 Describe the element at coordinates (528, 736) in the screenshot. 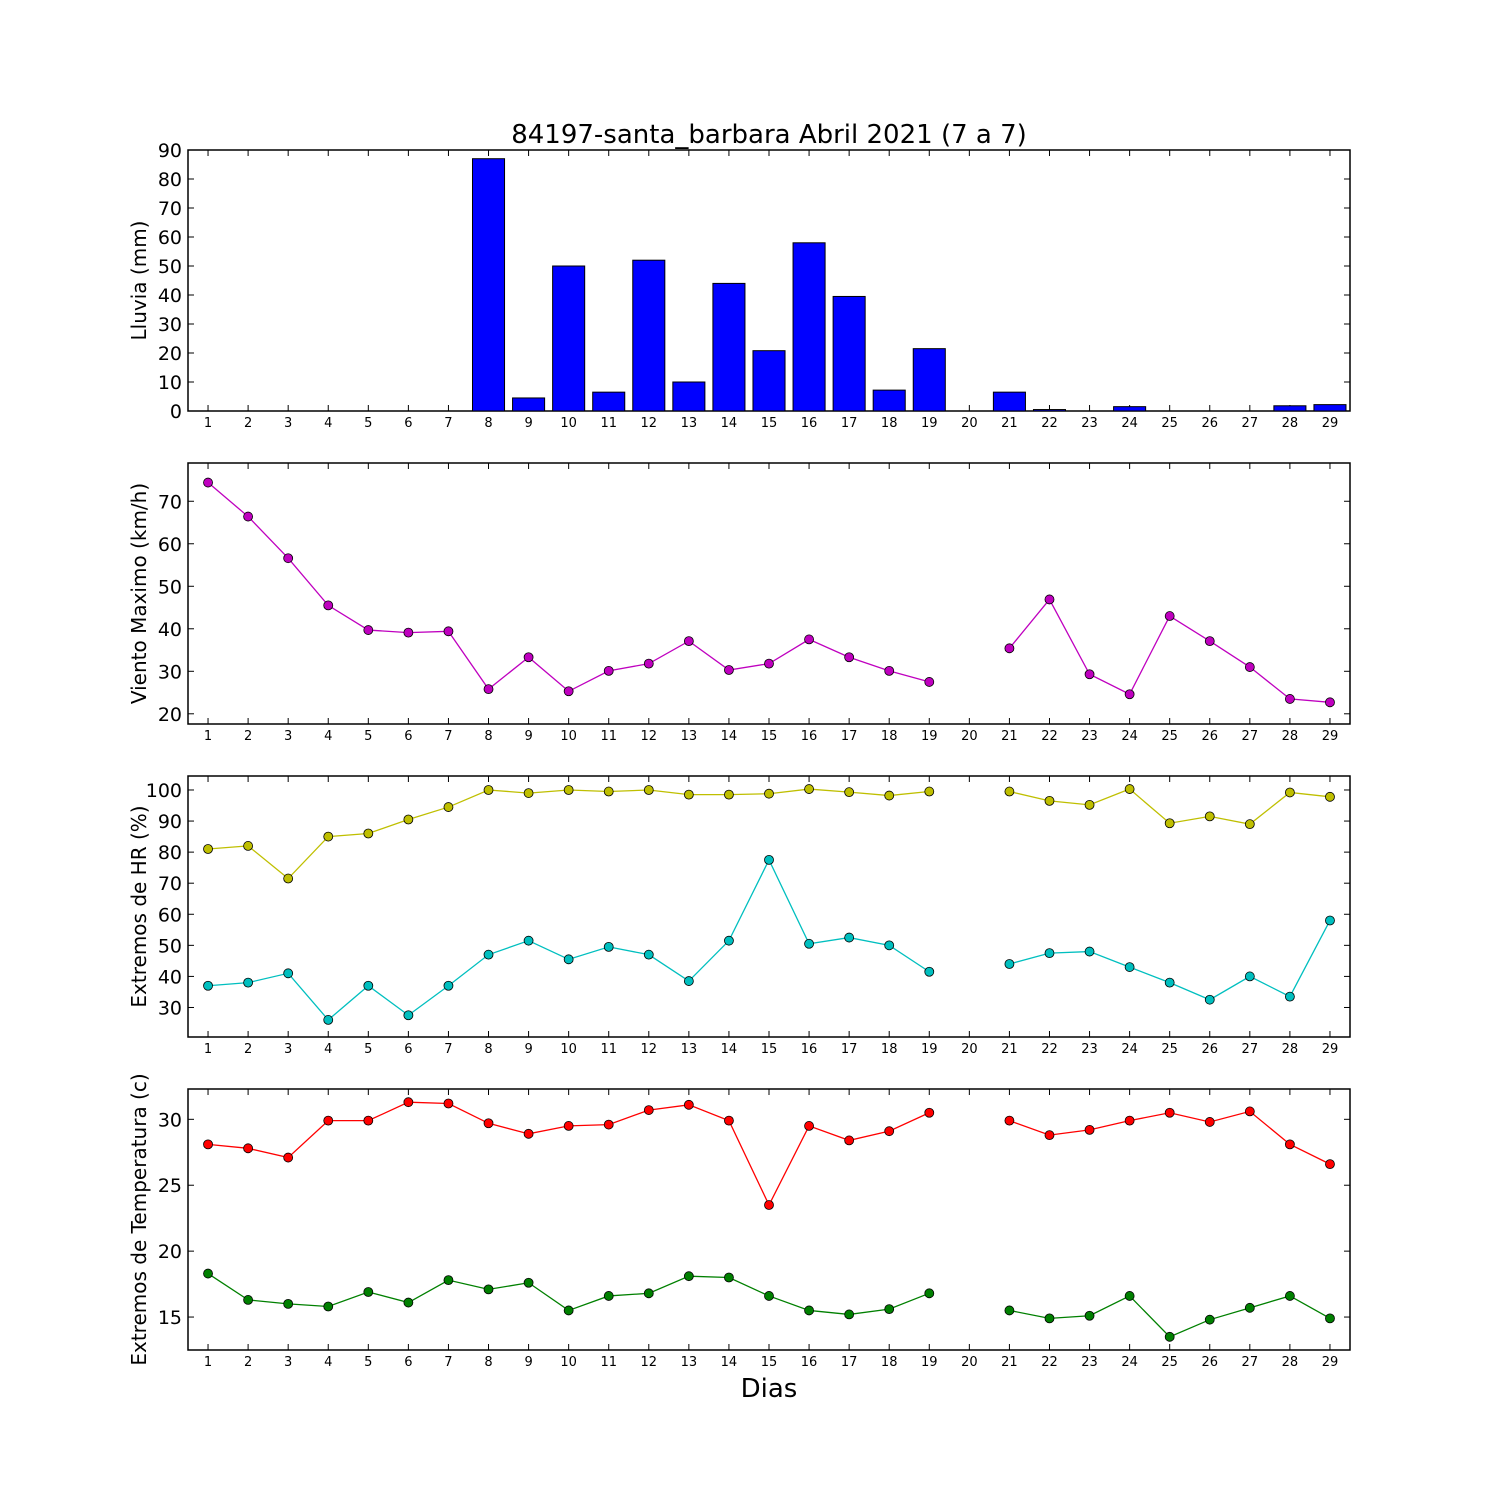

I see `wind-xtick-label: 9` at that location.